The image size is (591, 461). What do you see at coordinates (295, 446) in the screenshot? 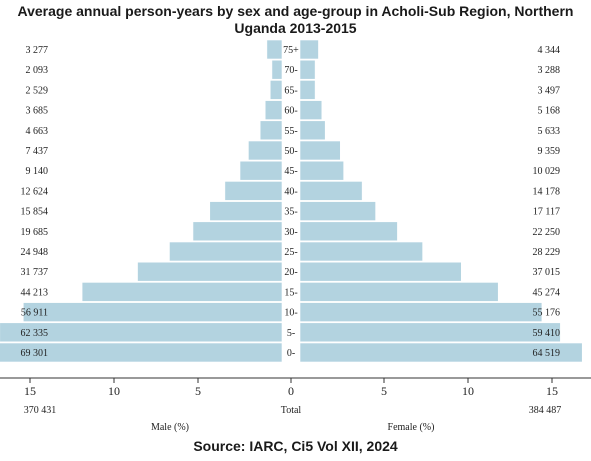
I see `source-note: Source: IARC, Ci5 Vol XII, 2024` at bounding box center [295, 446].